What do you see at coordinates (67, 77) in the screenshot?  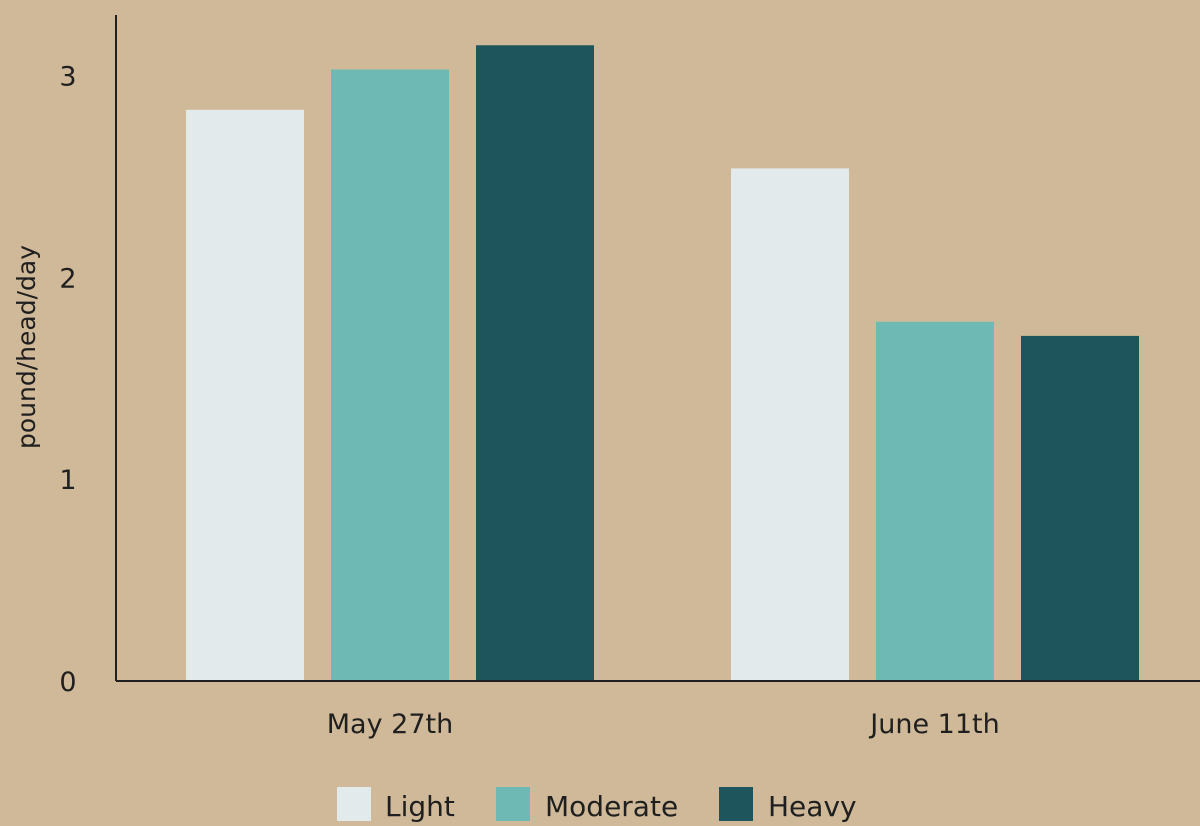 I see `y-tick-label: 3` at bounding box center [67, 77].